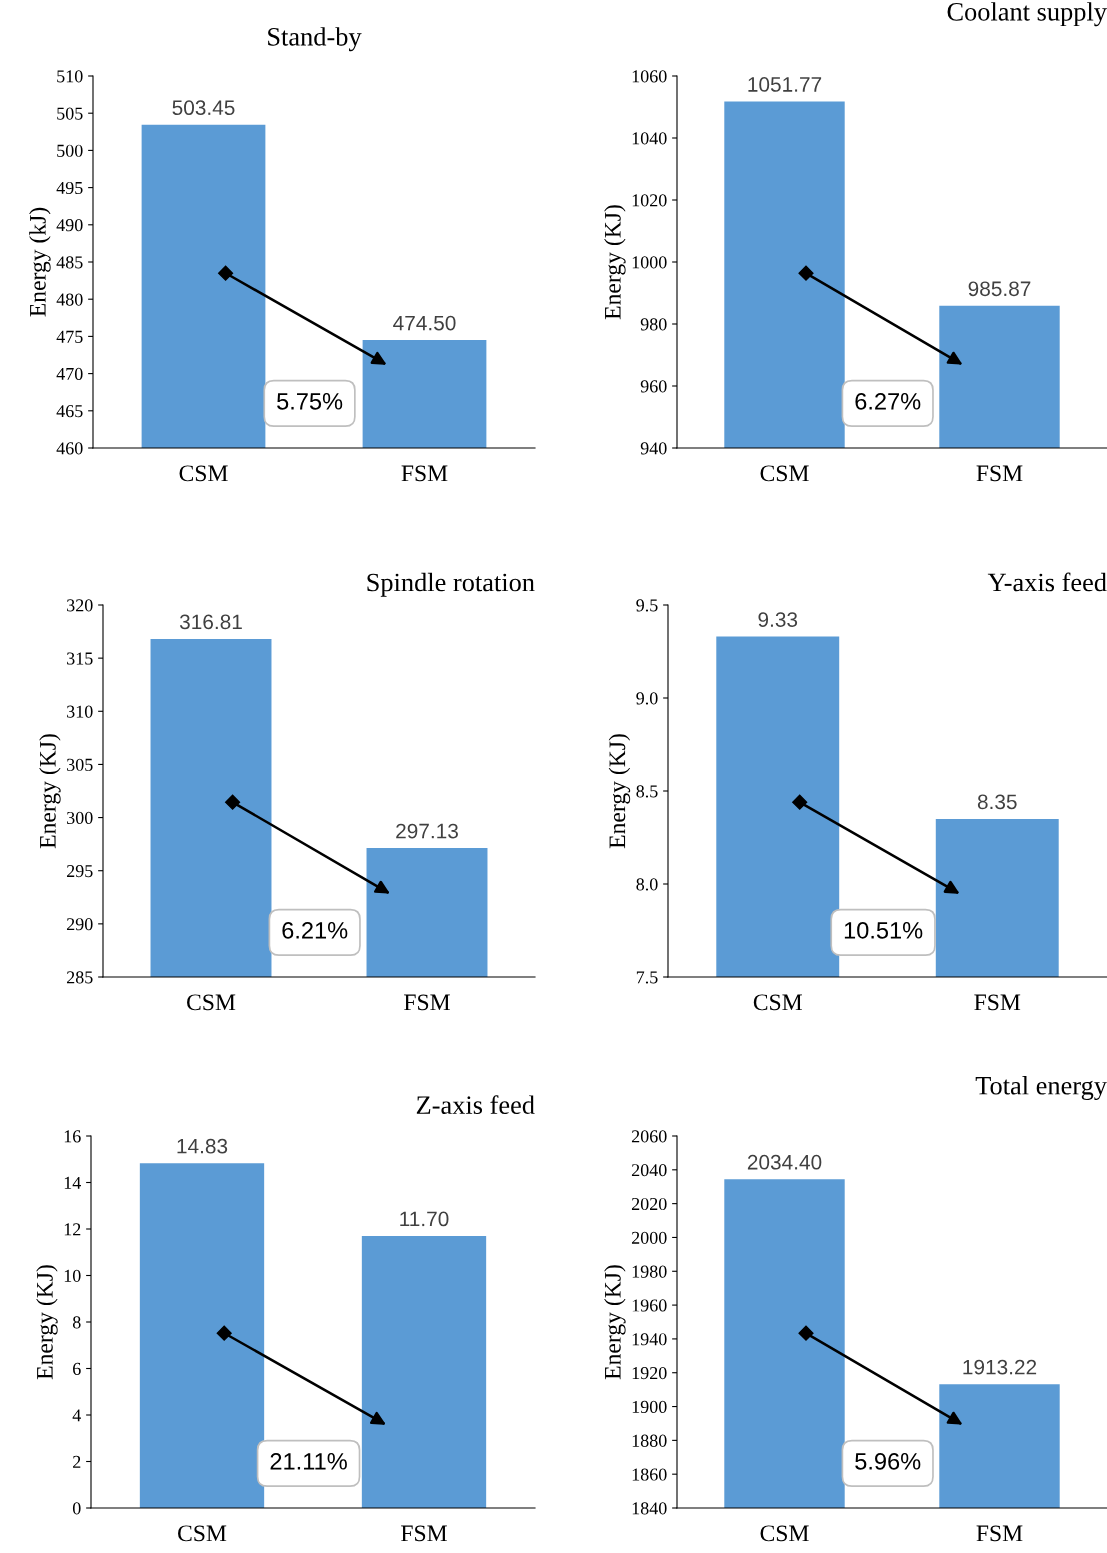 The height and width of the screenshot is (1553, 1107). I want to click on y-tick-label: 16, so click(72, 1136).